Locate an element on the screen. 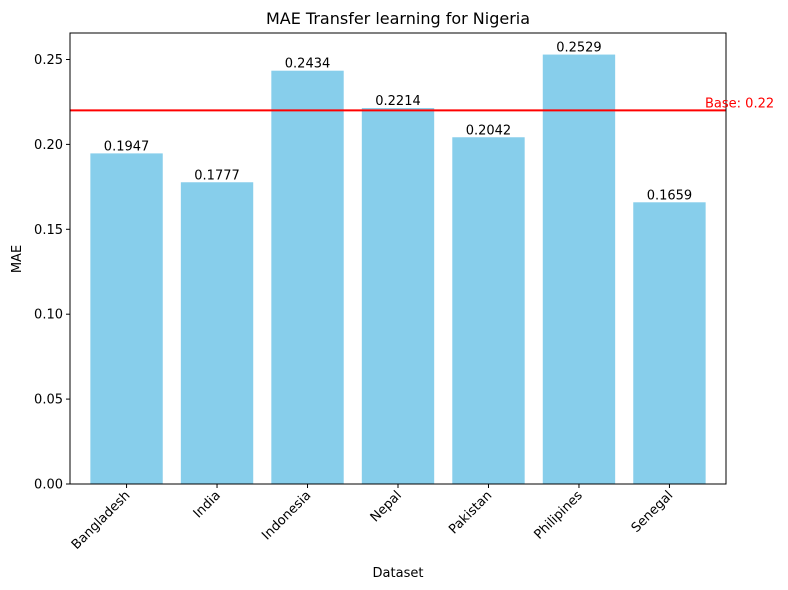 The height and width of the screenshot is (590, 788). bar-senegal is located at coordinates (669, 343).